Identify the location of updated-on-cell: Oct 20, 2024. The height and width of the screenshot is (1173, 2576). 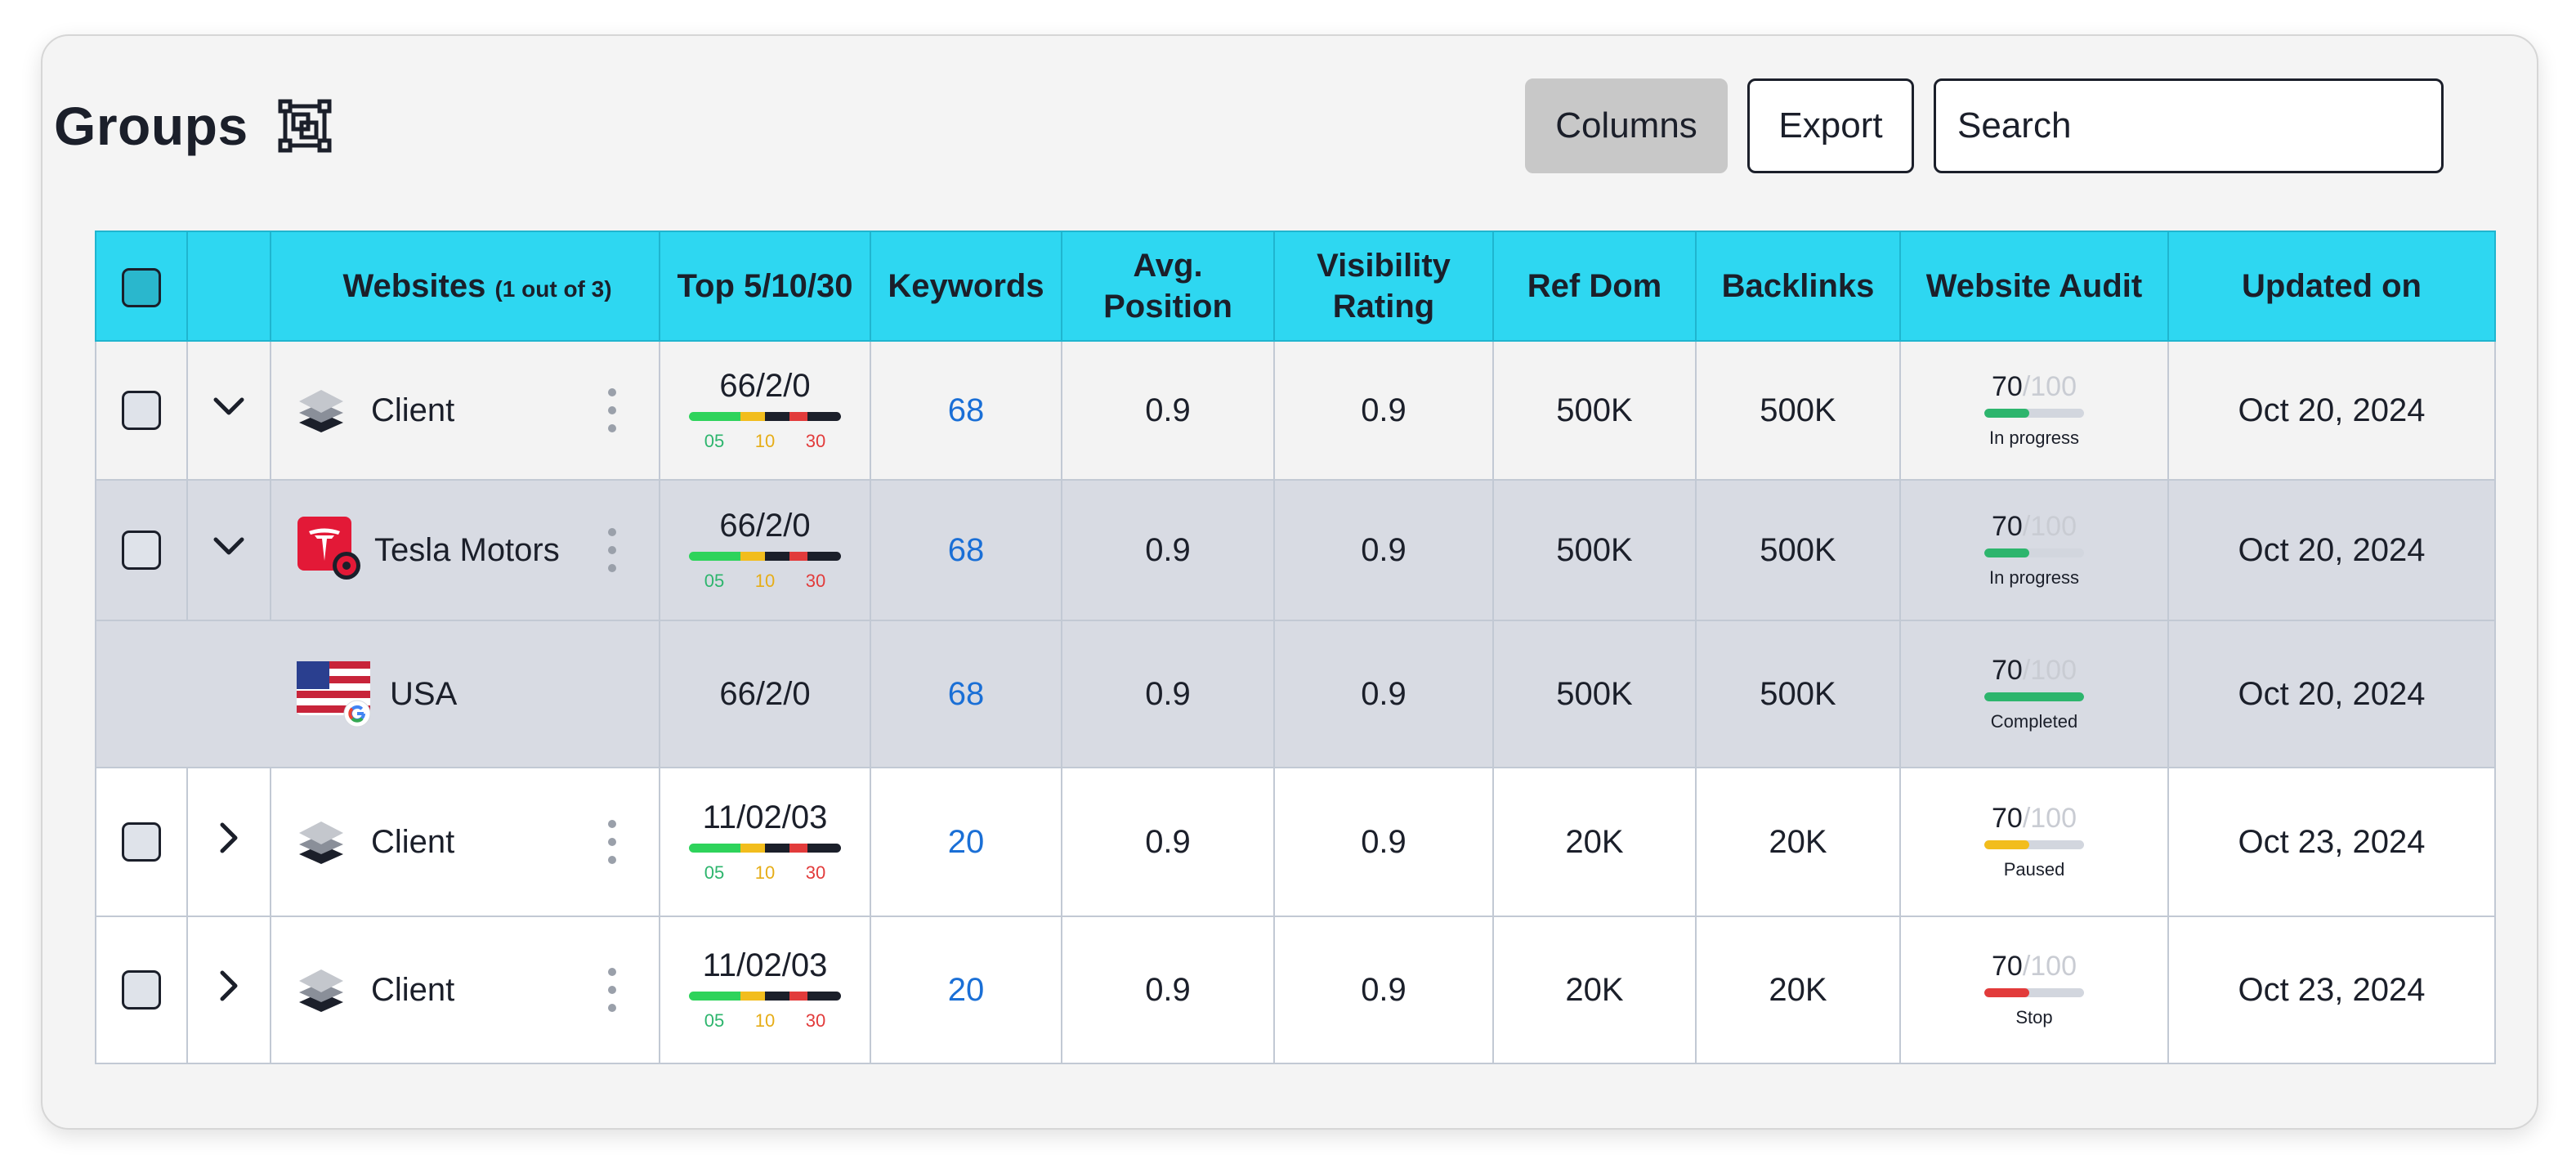
(2331, 694).